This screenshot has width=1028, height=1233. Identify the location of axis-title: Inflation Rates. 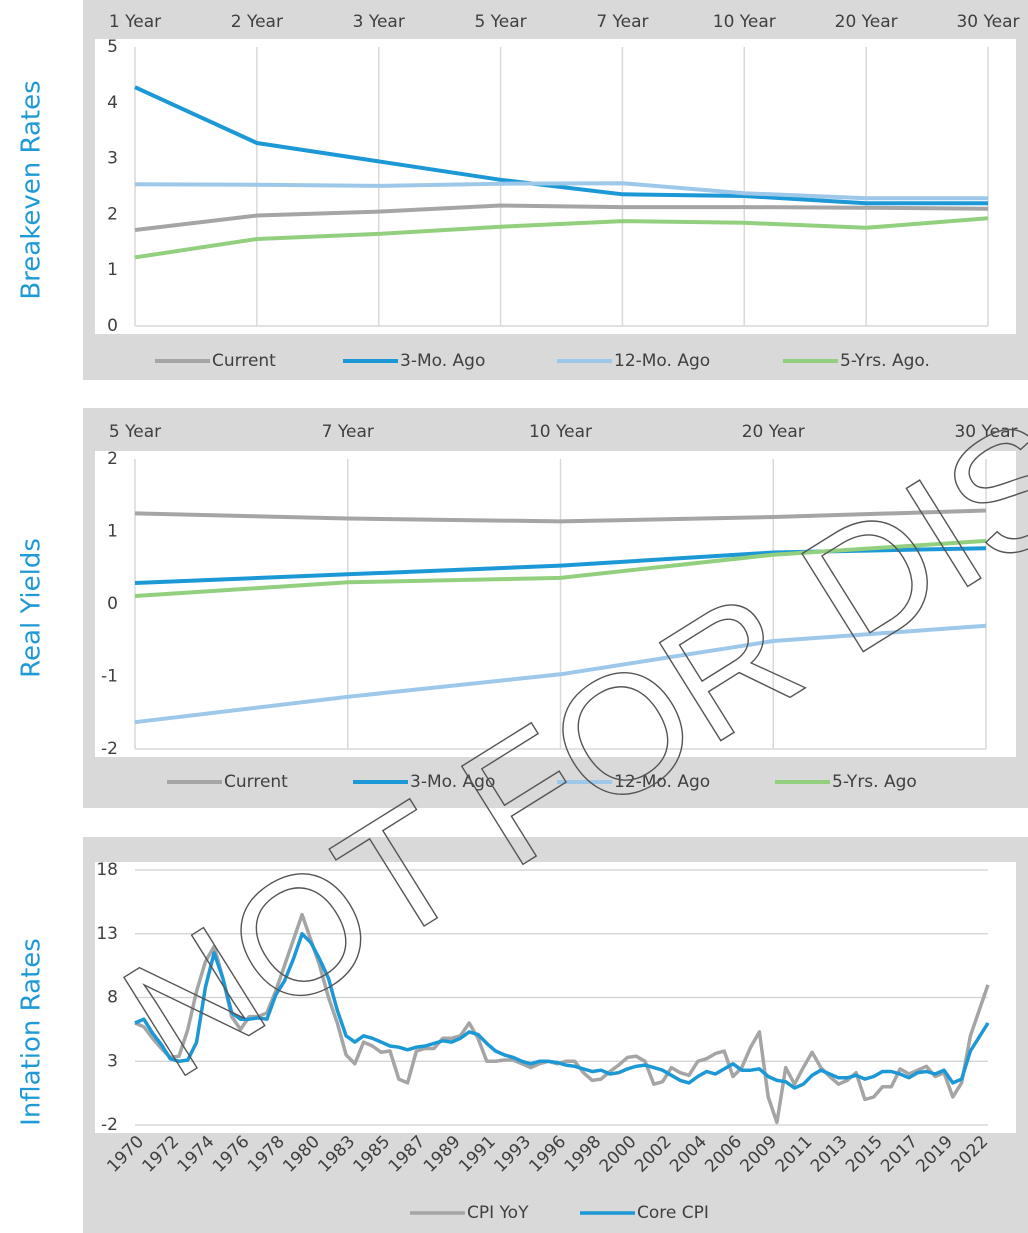
(32, 1032).